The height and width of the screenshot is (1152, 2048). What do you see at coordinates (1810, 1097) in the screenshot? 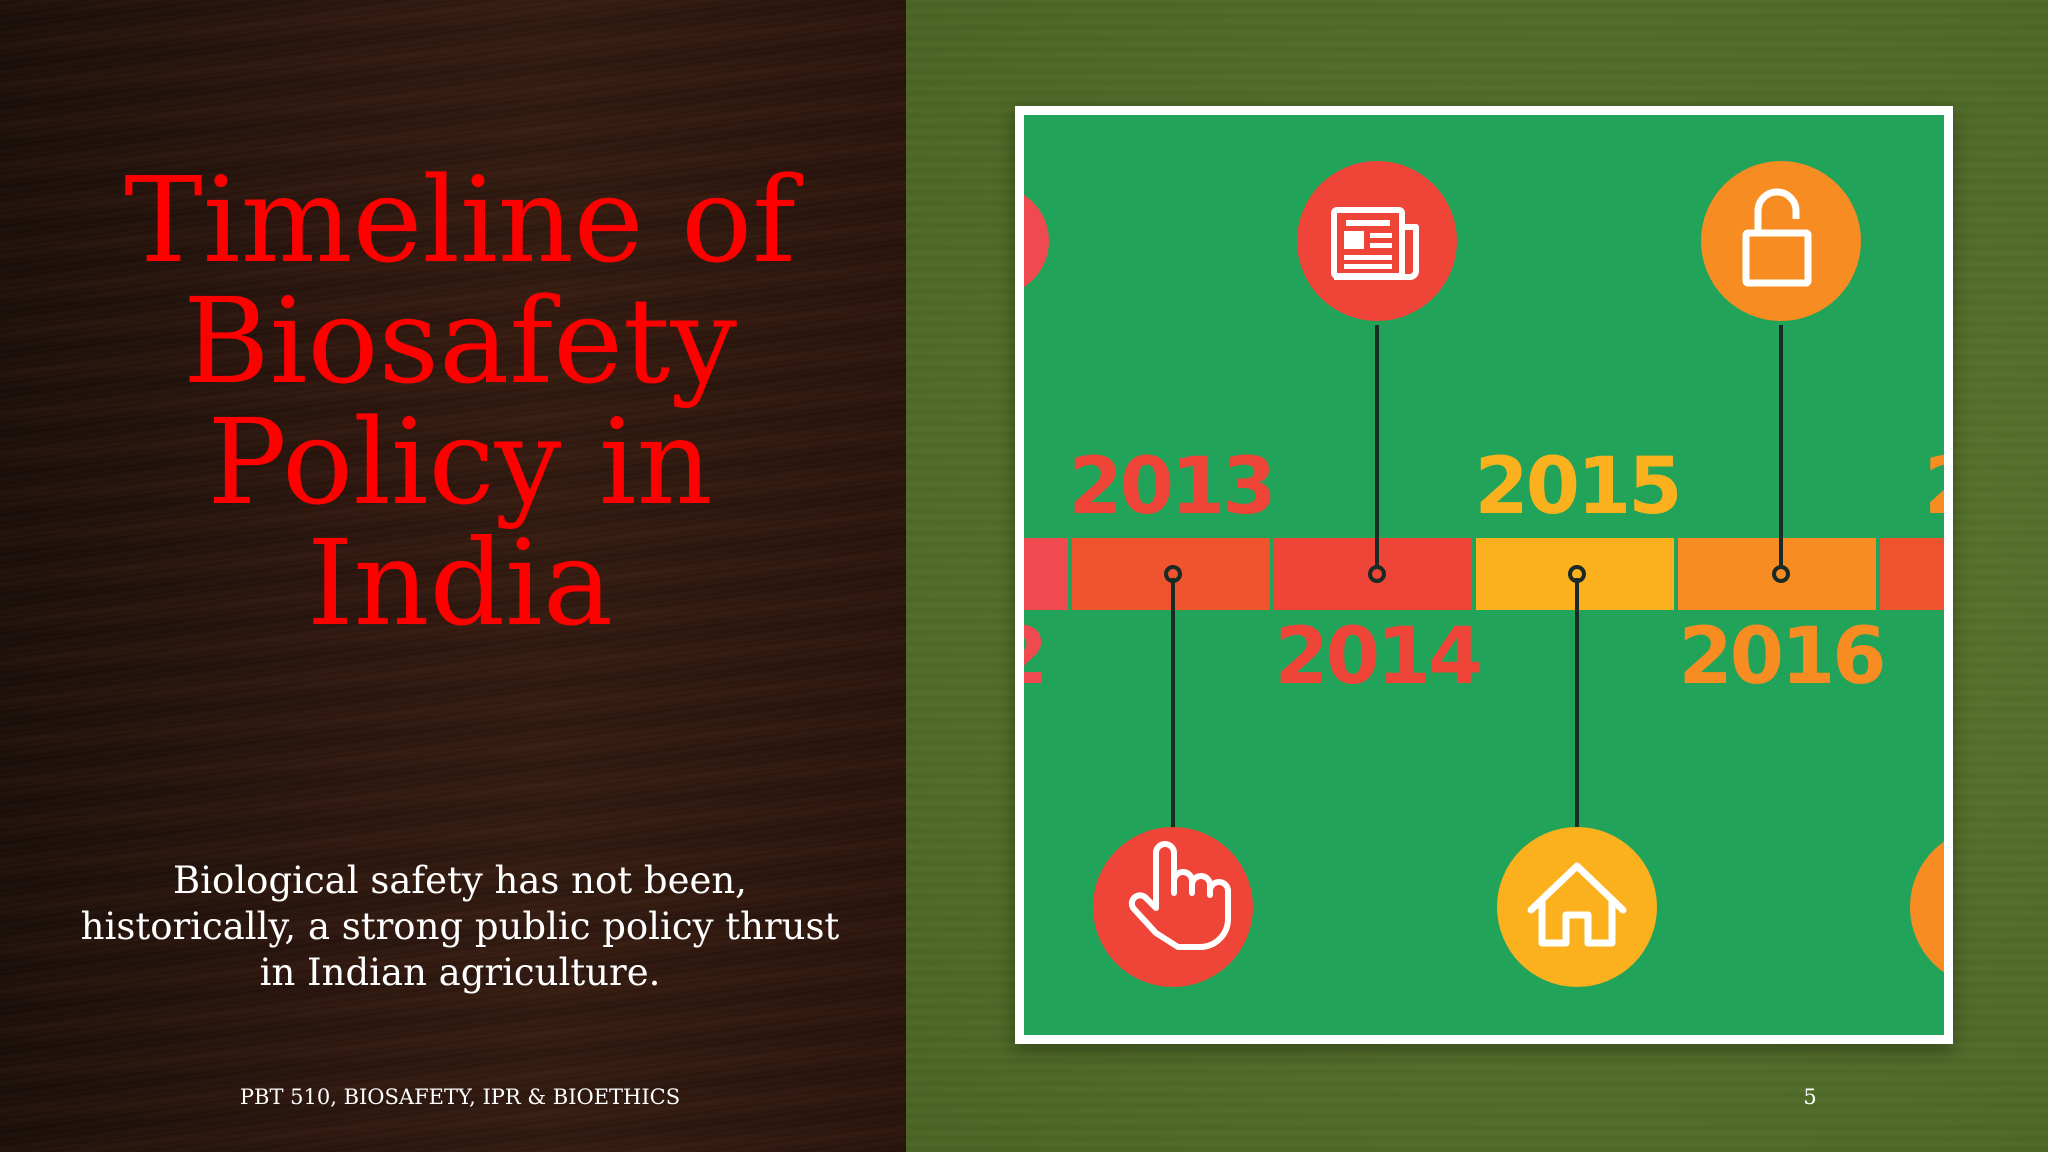
I see `page-number: 5` at bounding box center [1810, 1097].